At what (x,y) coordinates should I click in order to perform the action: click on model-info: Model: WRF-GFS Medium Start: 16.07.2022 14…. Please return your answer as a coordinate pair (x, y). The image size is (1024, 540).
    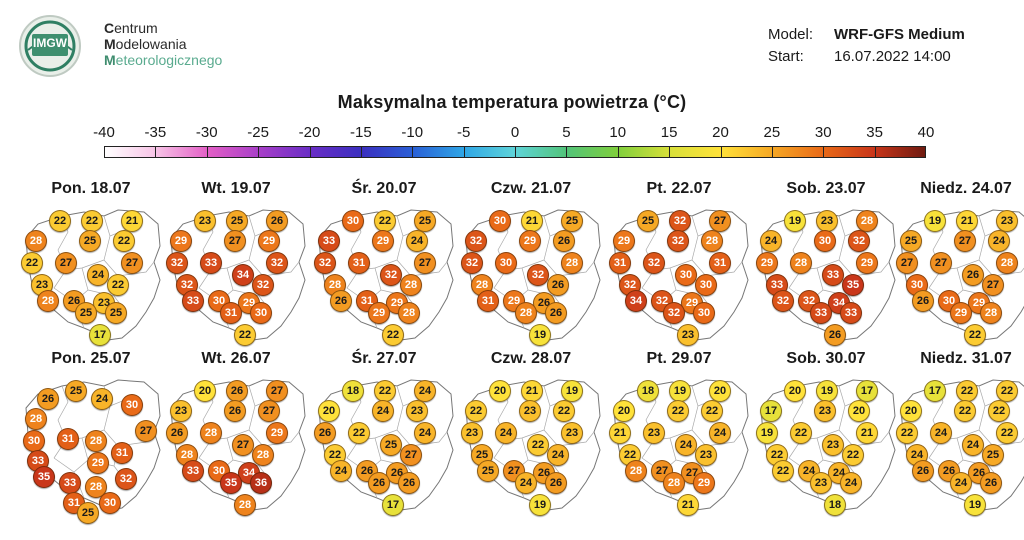
    Looking at the image, I should click on (866, 46).